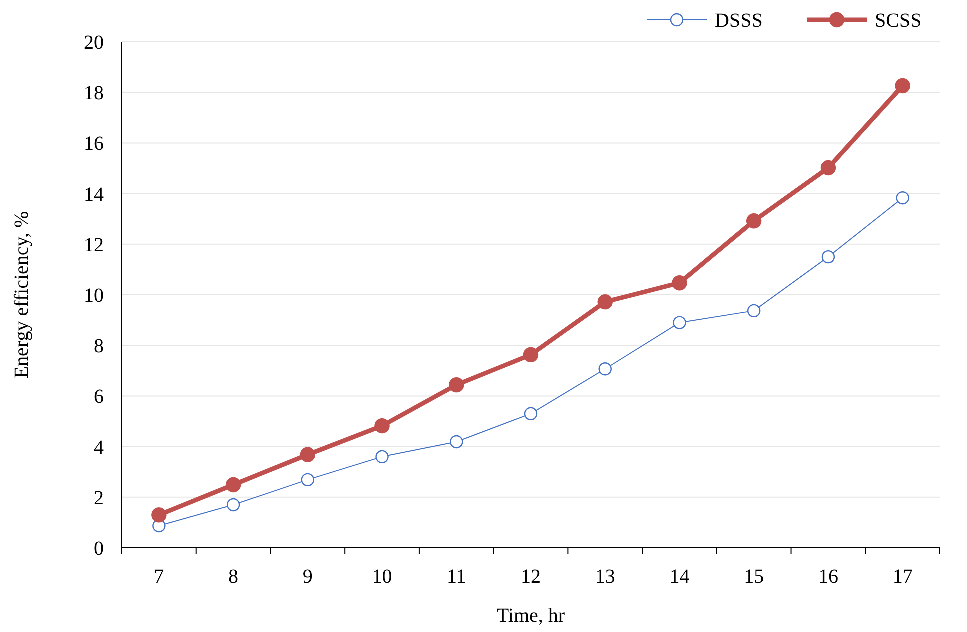 This screenshot has width=967, height=632. I want to click on y-tick-label: 10, so click(94, 296).